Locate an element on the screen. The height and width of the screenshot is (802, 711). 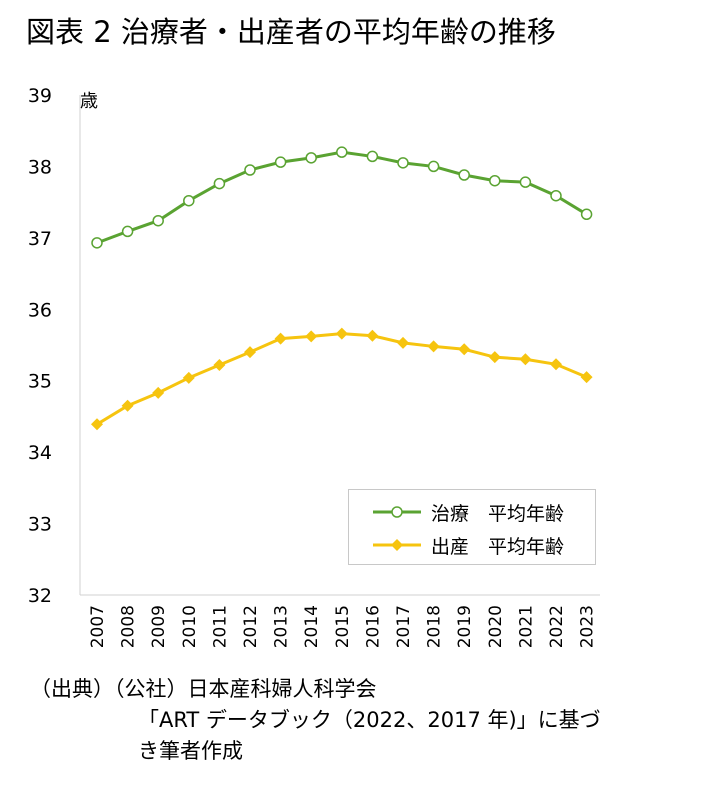
x-tick-label: 2015 is located at coordinates (343, 626).